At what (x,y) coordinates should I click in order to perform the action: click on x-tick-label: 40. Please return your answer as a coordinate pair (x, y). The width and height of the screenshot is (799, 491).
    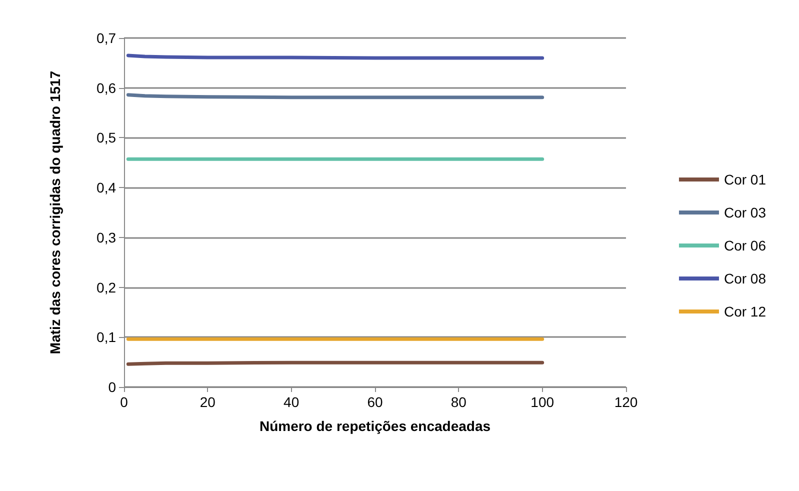
    Looking at the image, I should click on (292, 402).